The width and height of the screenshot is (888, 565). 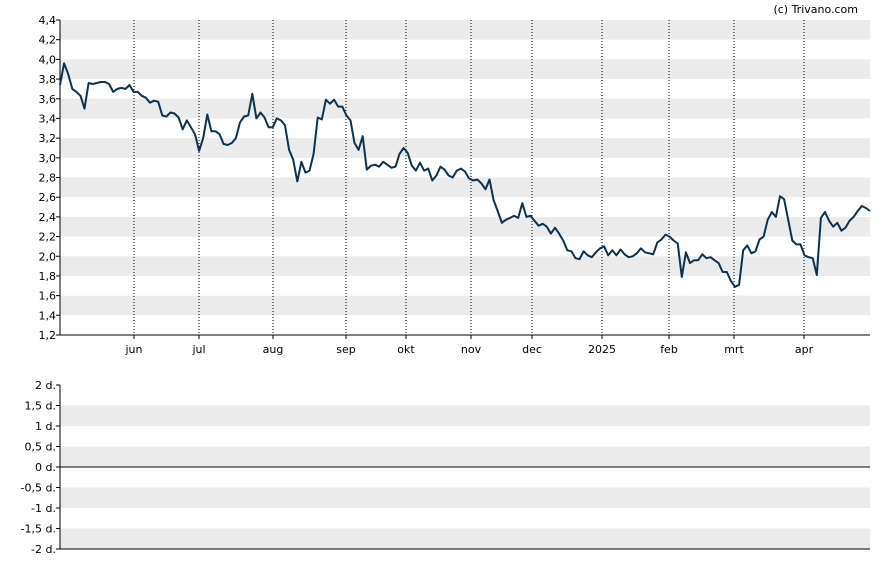 What do you see at coordinates (48, 158) in the screenshot?
I see `y-tick-label: 3,0` at bounding box center [48, 158].